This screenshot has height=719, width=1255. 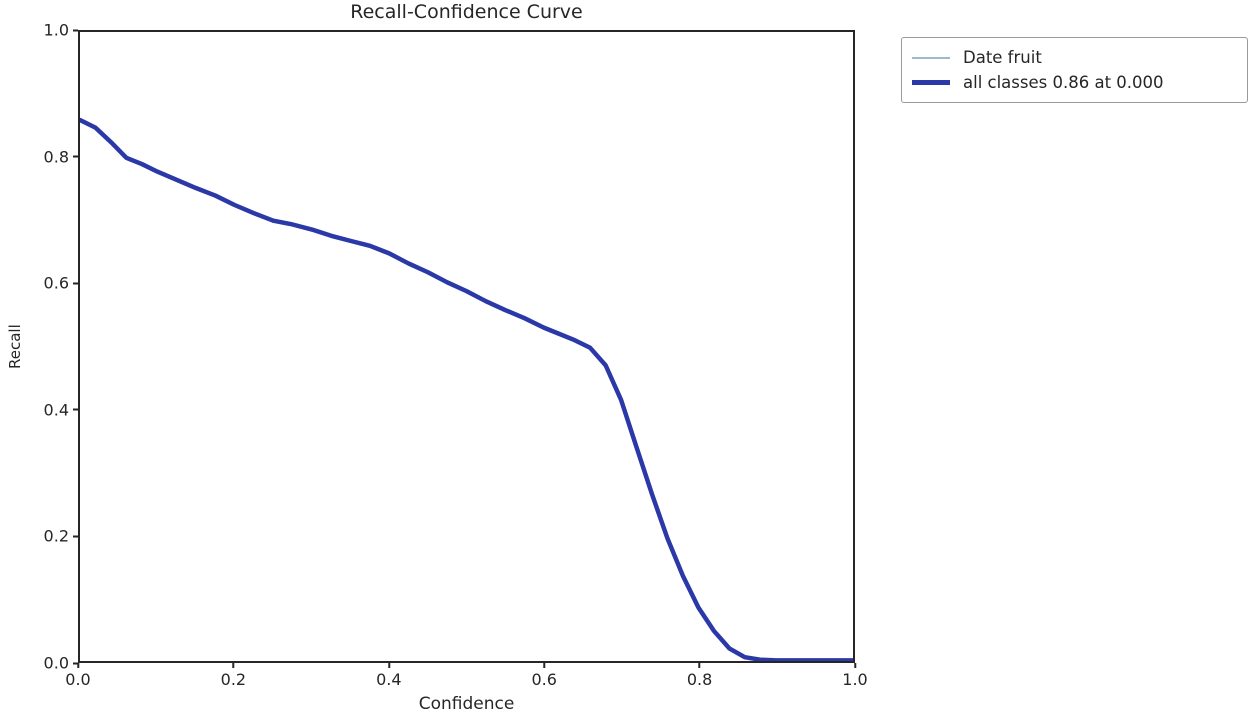 I want to click on x-axis-ticks: 0.0 0.2 0.4 0.6 0.8 1.0, so click(x=466, y=679).